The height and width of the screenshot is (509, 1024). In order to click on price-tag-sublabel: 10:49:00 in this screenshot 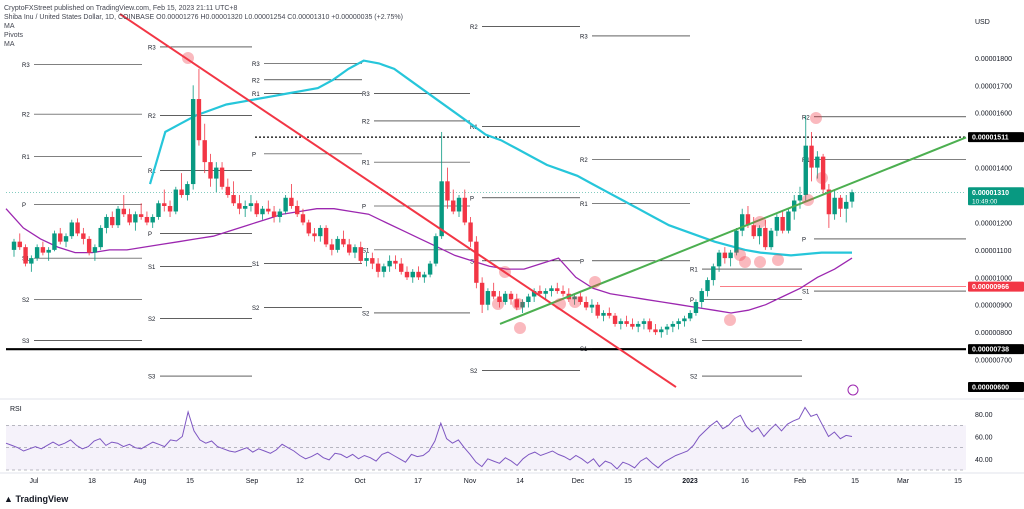, I will do `click(985, 201)`.